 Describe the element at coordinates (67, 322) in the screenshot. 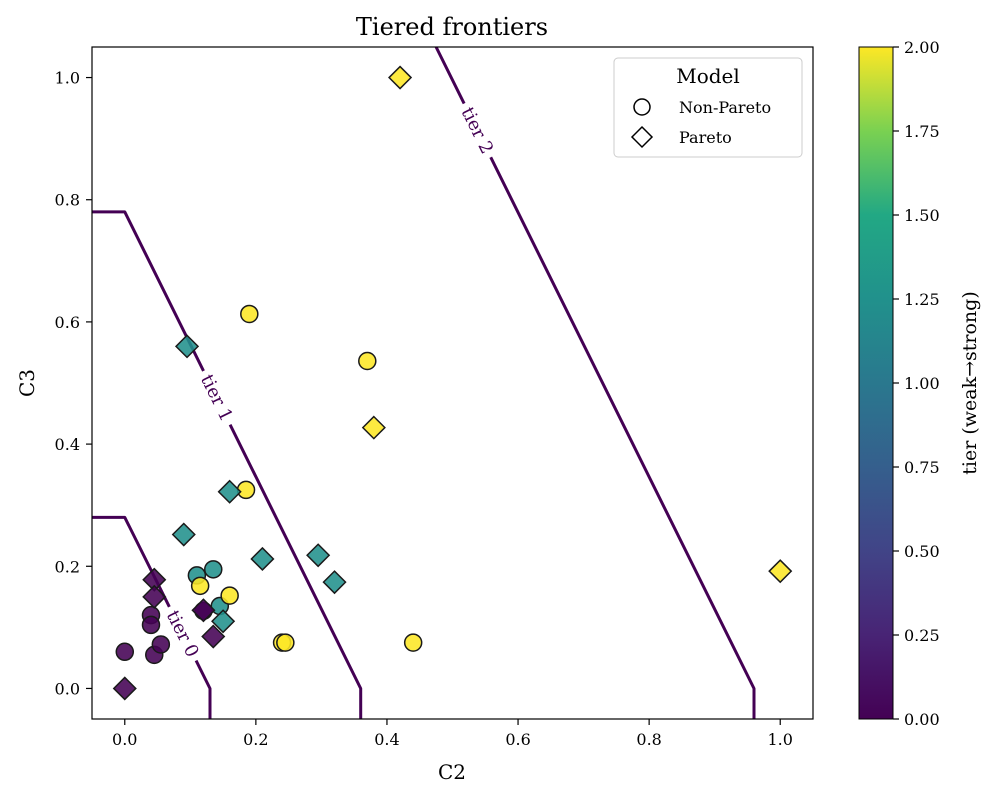

I see `y-tick-label: 0.6` at that location.